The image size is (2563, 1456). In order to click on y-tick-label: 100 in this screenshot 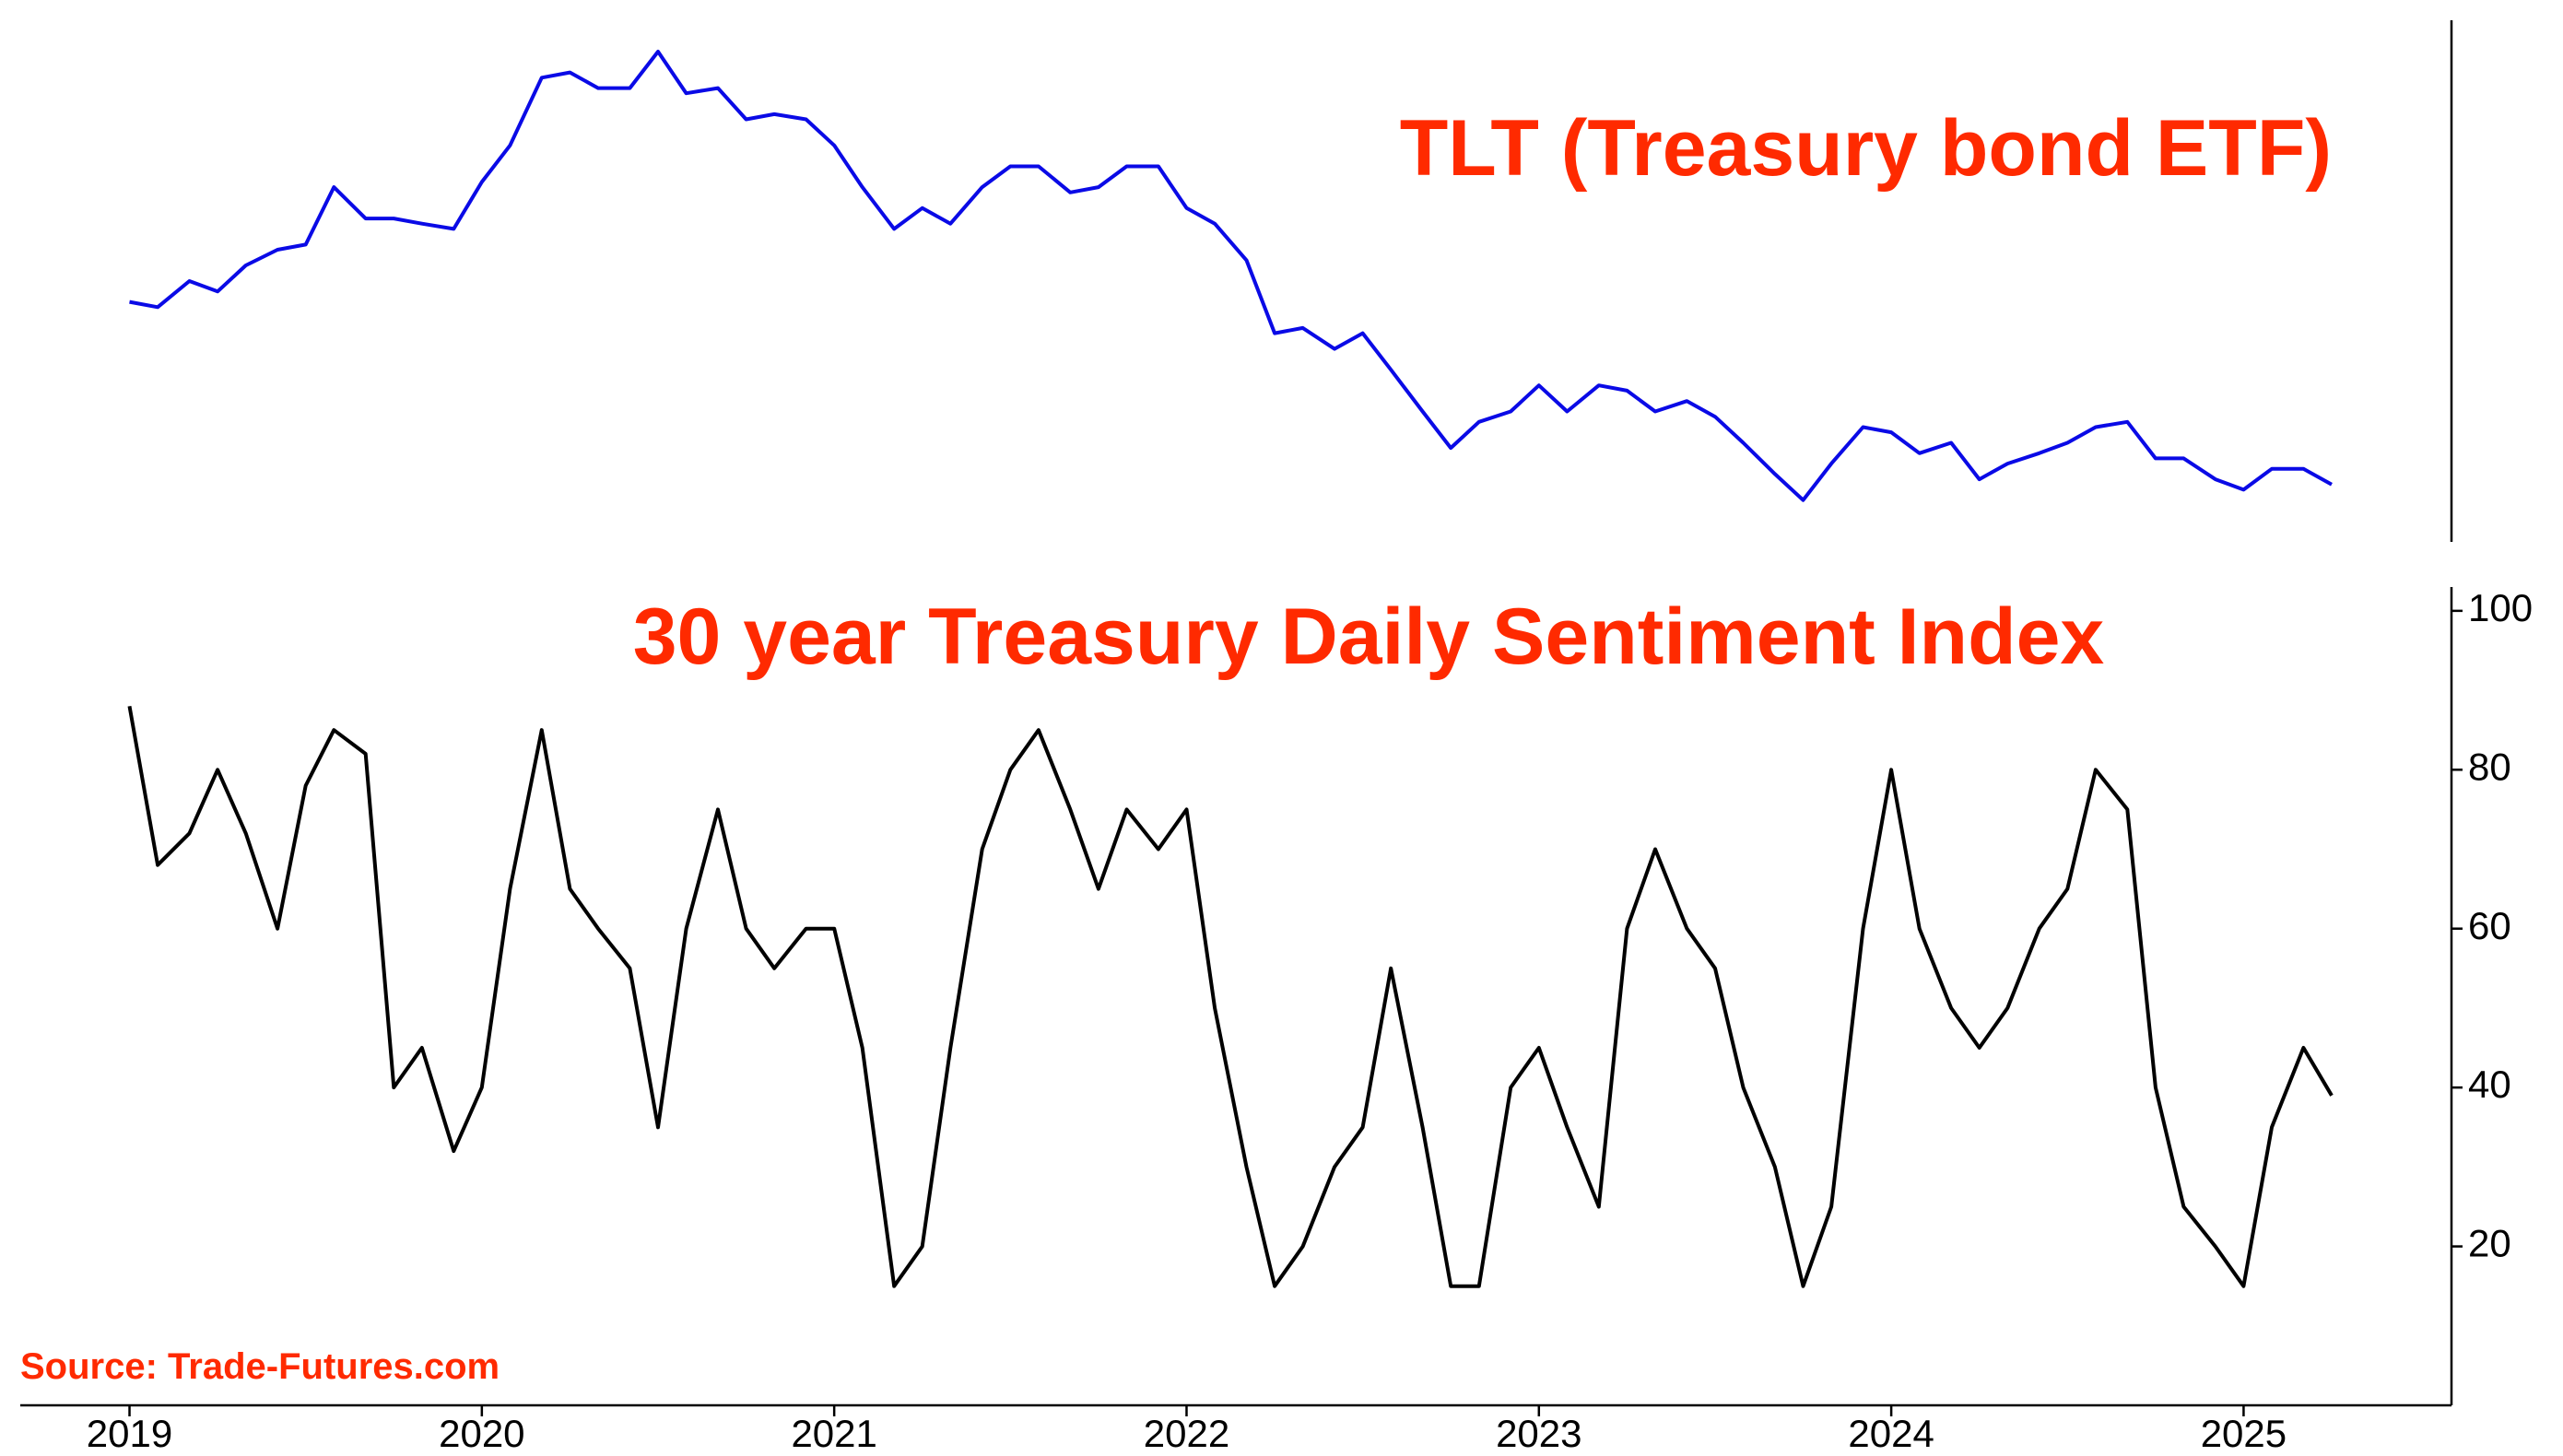, I will do `click(2501, 607)`.